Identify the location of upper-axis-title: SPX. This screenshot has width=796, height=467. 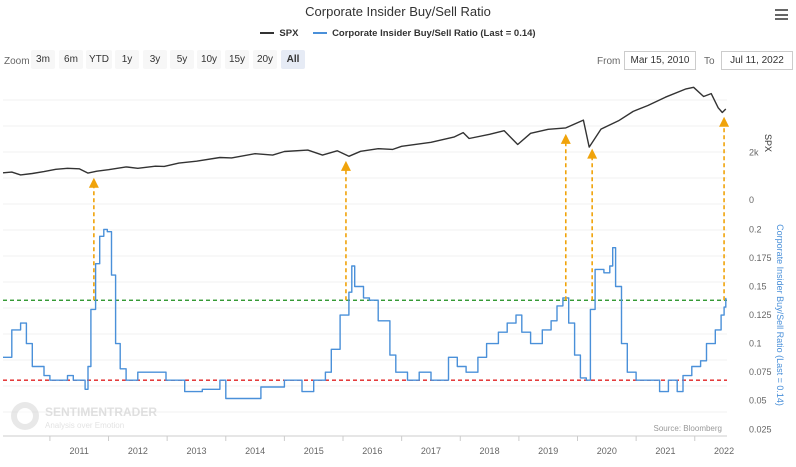
(768, 143).